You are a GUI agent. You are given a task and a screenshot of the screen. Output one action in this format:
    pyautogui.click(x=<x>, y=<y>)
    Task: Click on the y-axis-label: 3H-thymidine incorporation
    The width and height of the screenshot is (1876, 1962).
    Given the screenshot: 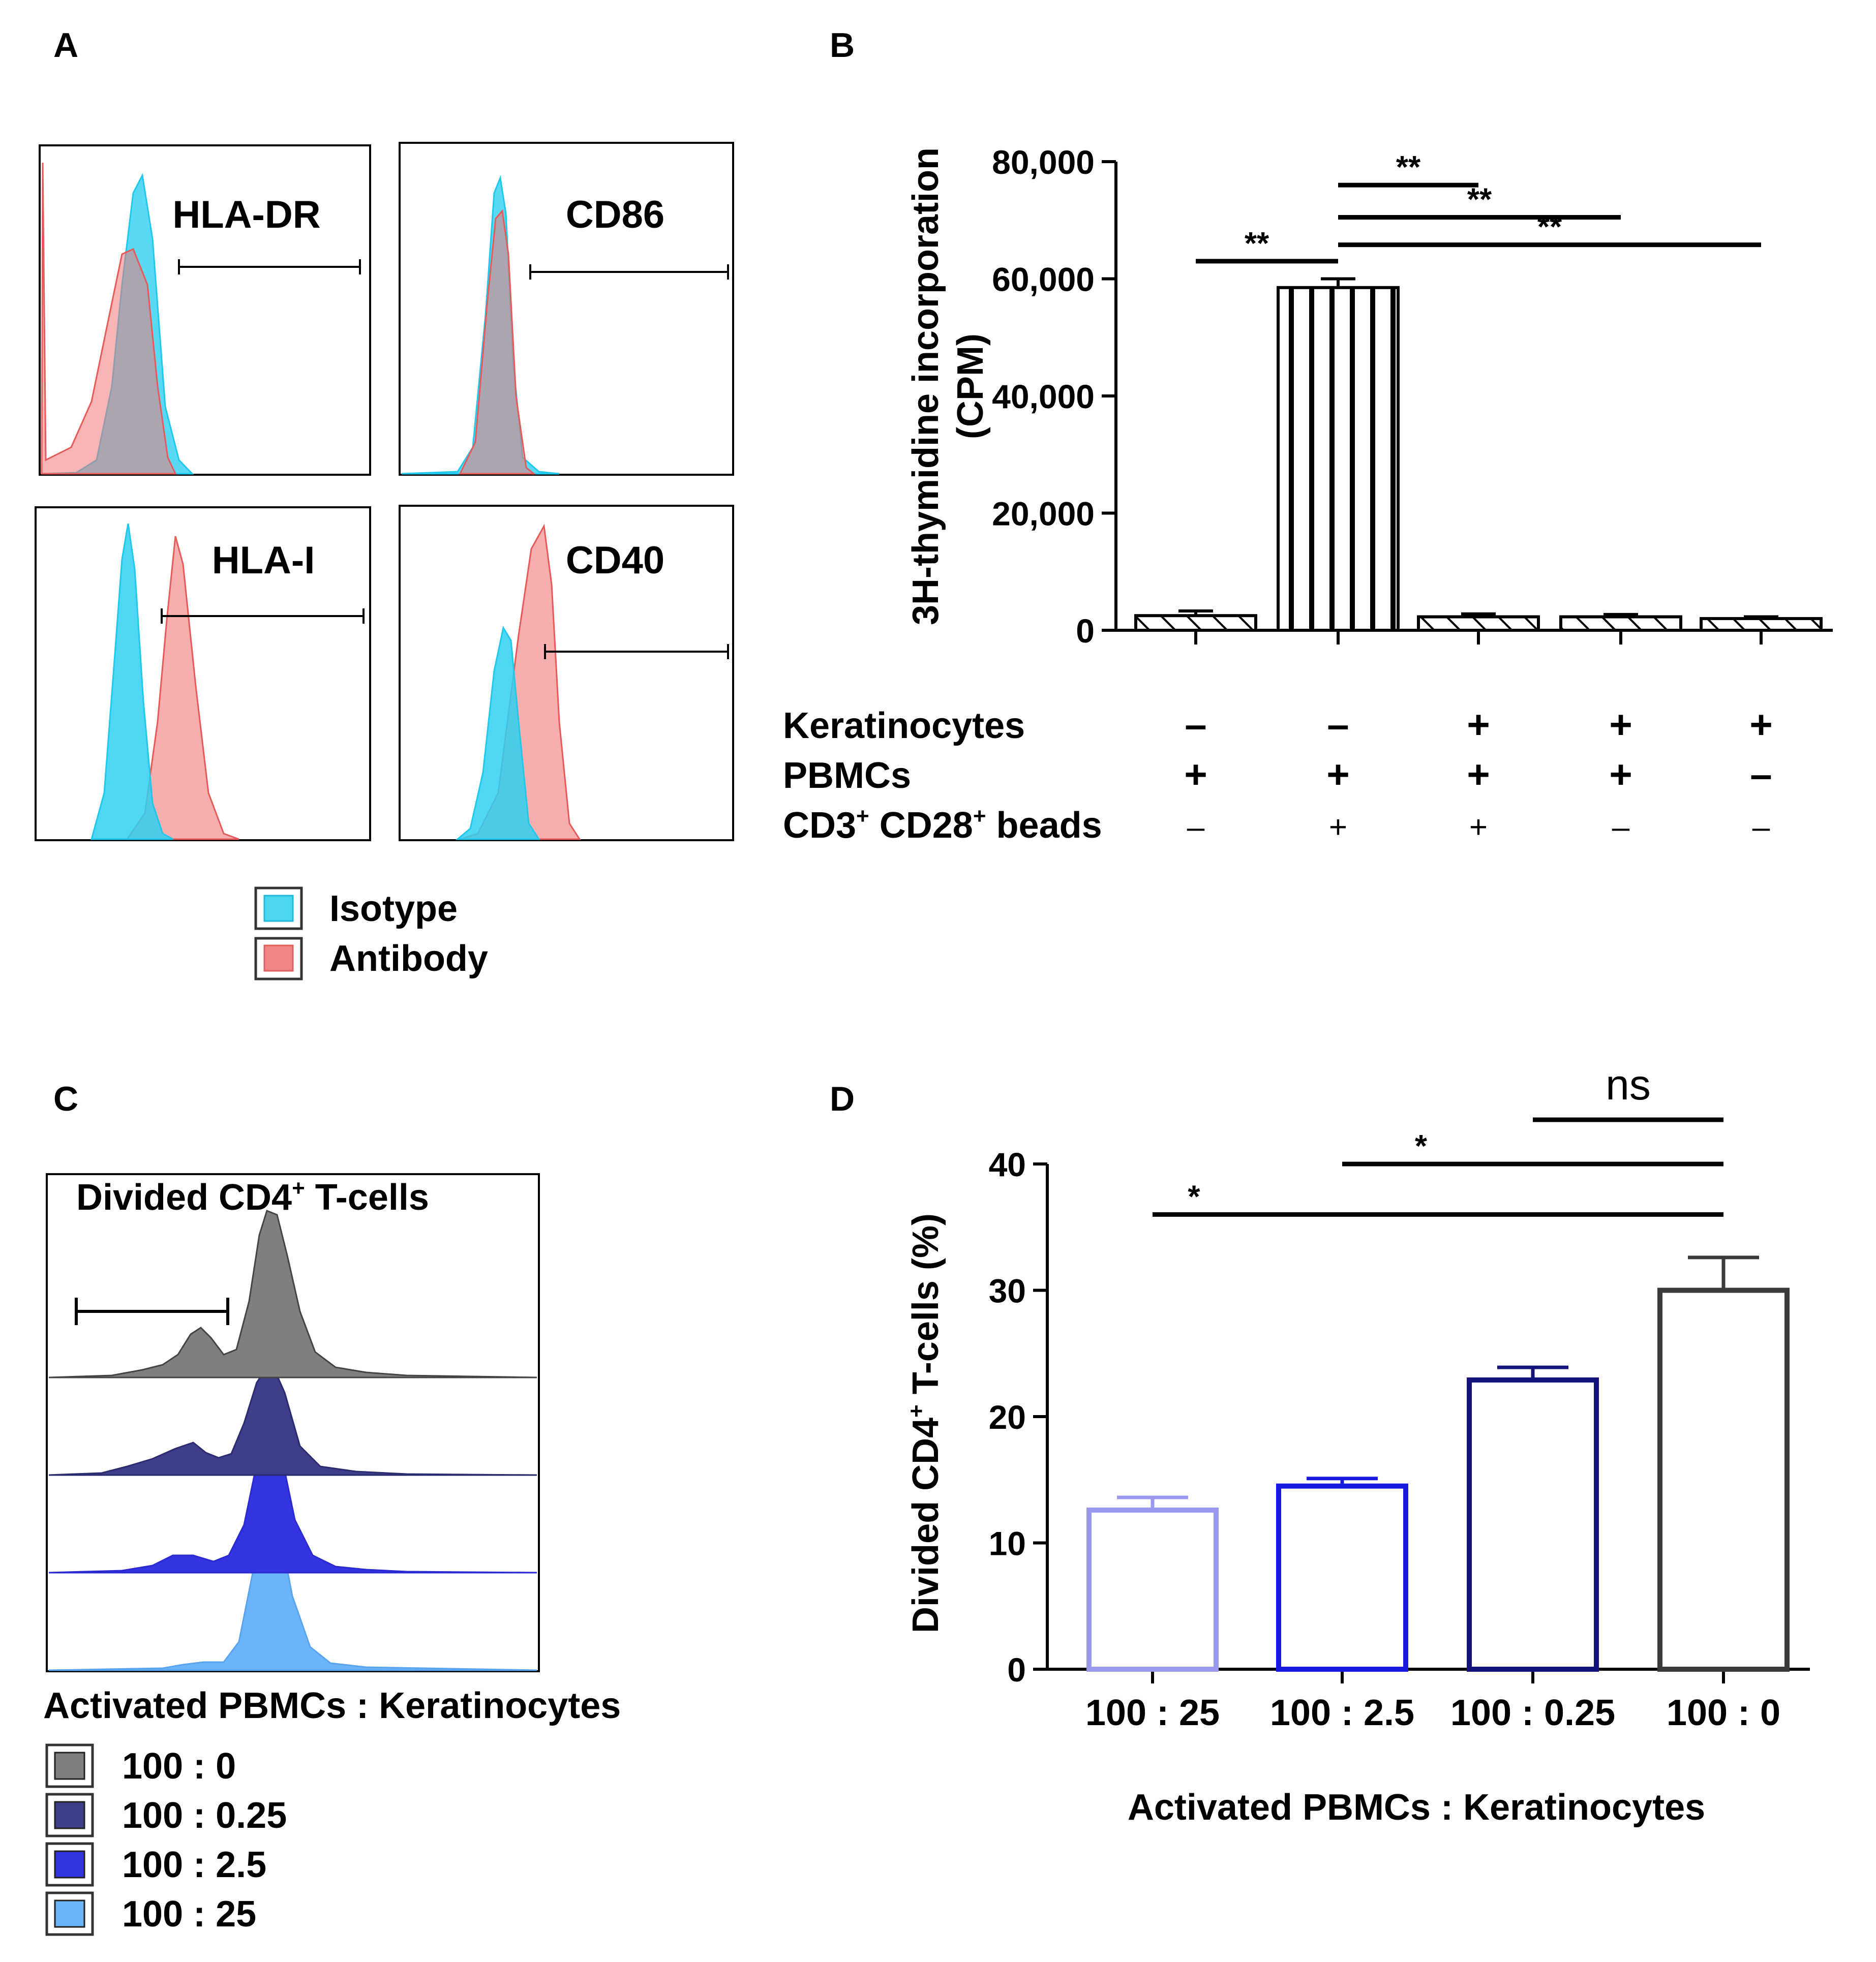 What is the action you would take?
    pyautogui.click(x=925, y=386)
    